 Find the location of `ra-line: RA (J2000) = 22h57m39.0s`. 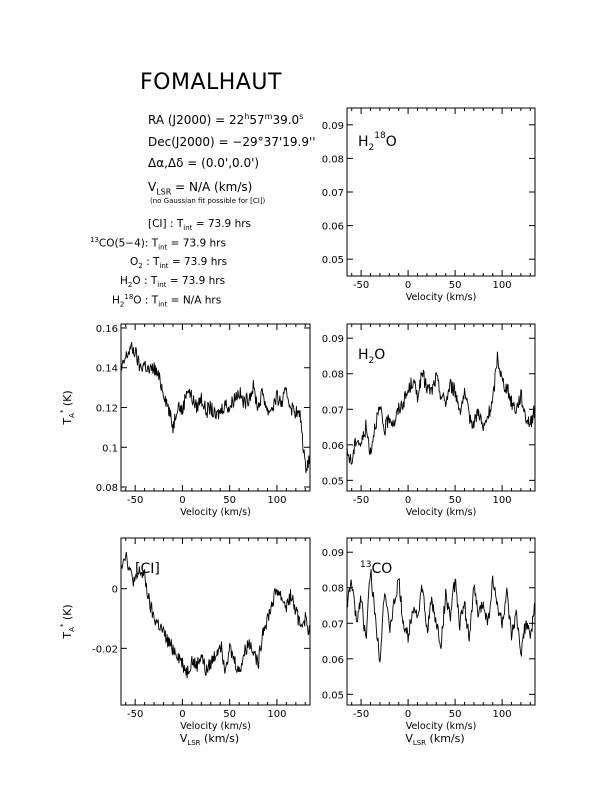

ra-line: RA (J2000) = 22h57m39.0s is located at coordinates (225, 119).